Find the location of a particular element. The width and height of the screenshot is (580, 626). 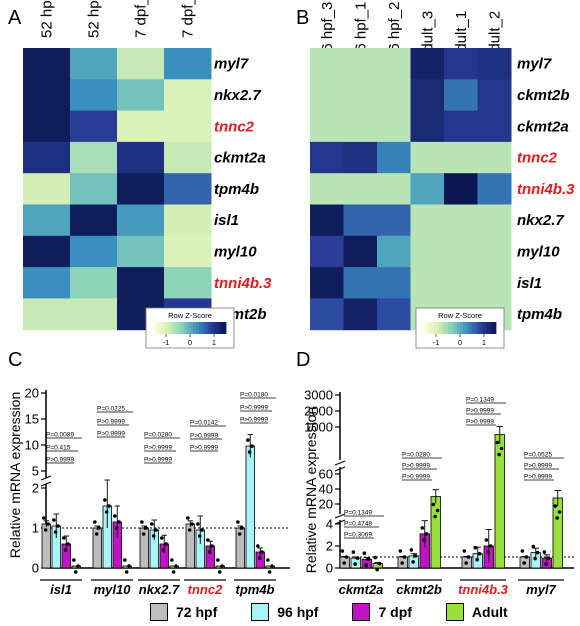

column-label: adult_1 is located at coordinates (461, 35).